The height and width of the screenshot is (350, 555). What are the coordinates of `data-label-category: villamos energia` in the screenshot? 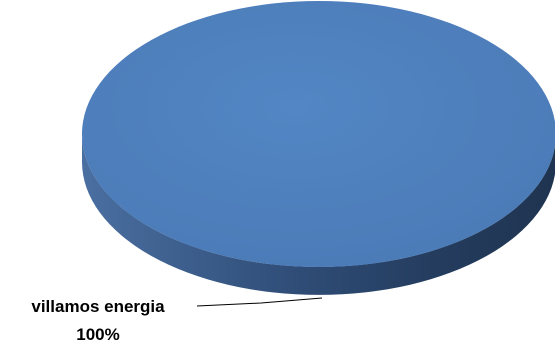 It's located at (98, 306).